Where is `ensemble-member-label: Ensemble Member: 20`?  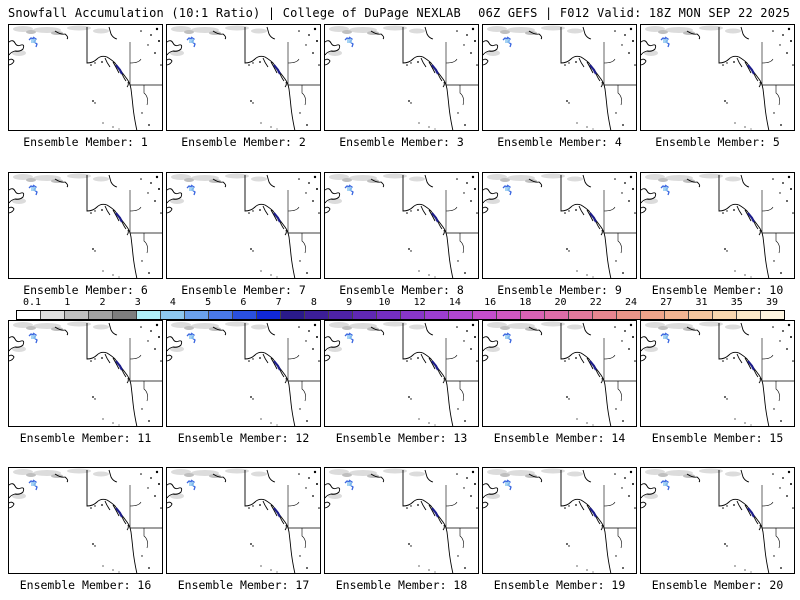 ensemble-member-label: Ensemble Member: 20 is located at coordinates (717, 585).